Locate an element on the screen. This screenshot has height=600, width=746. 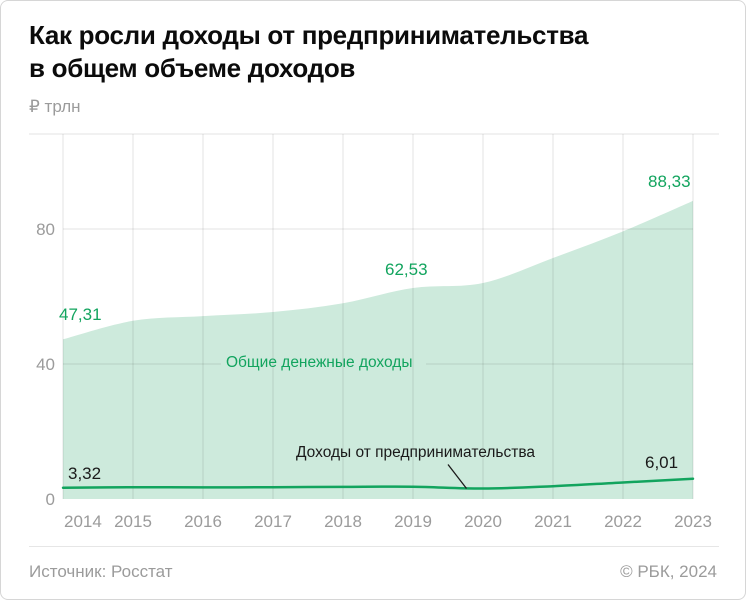
x-axis-tick: 2021 is located at coordinates (553, 521).